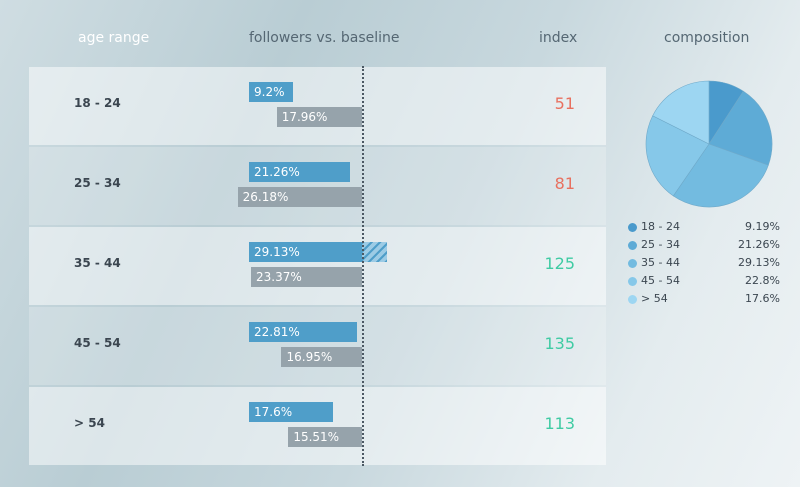 The image size is (800, 487). I want to click on followers-value-label: 29.13%, so click(277, 252).